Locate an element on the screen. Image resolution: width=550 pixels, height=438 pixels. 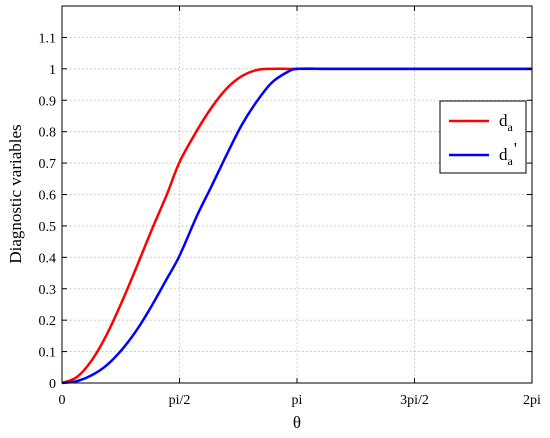
x-tick-labels: 0 pi/2 pi 3pi/2 2pi is located at coordinates (300, 400).